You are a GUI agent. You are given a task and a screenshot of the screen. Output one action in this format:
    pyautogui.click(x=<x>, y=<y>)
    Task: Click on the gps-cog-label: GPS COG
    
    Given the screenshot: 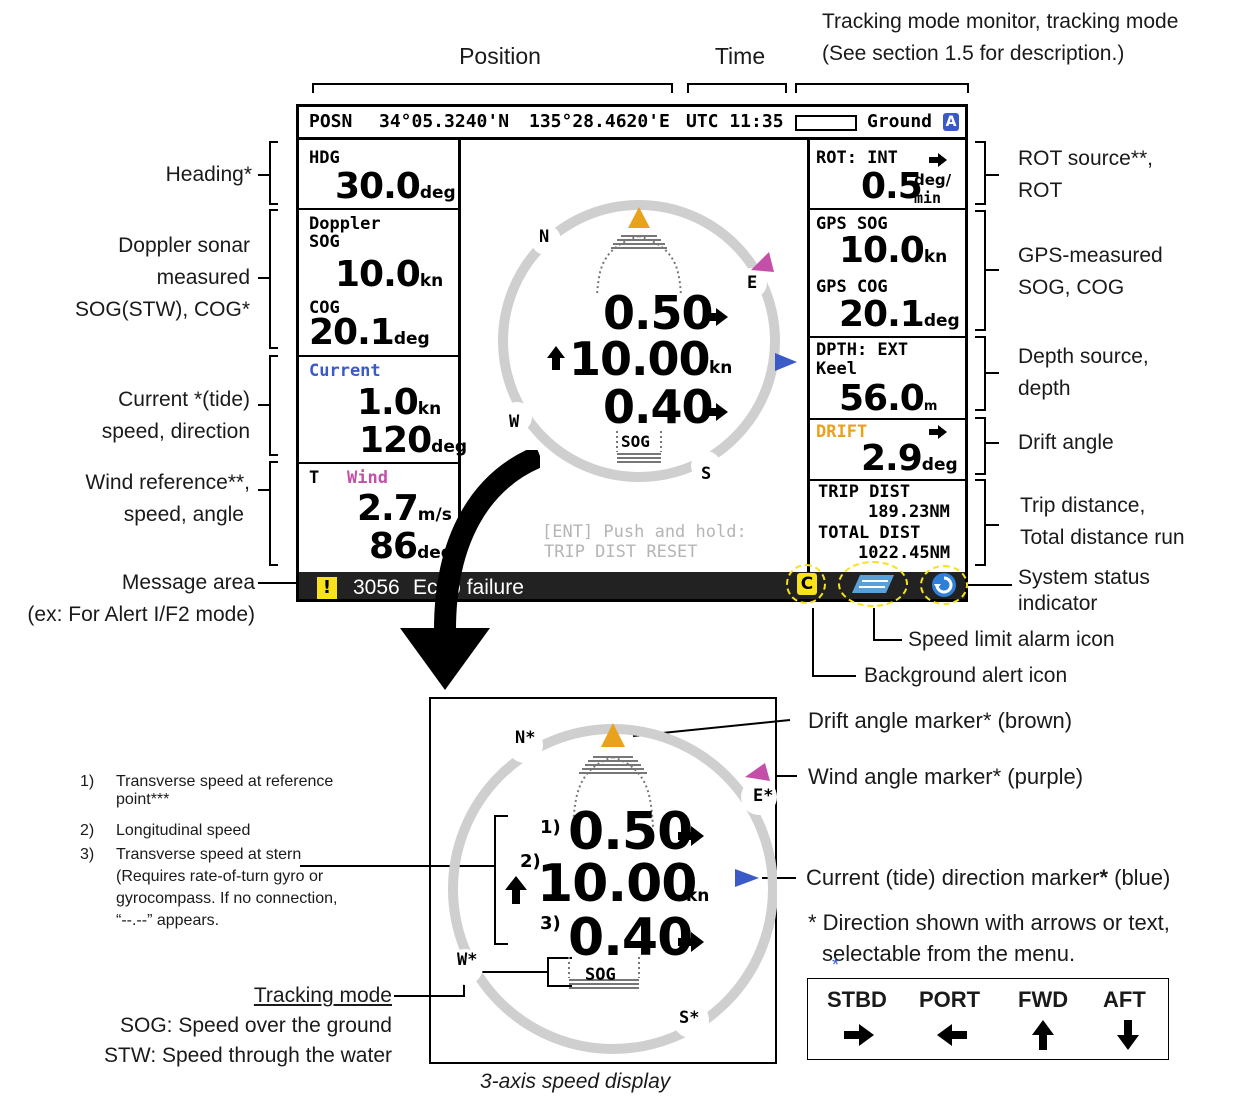 What is the action you would take?
    pyautogui.click(x=852, y=287)
    